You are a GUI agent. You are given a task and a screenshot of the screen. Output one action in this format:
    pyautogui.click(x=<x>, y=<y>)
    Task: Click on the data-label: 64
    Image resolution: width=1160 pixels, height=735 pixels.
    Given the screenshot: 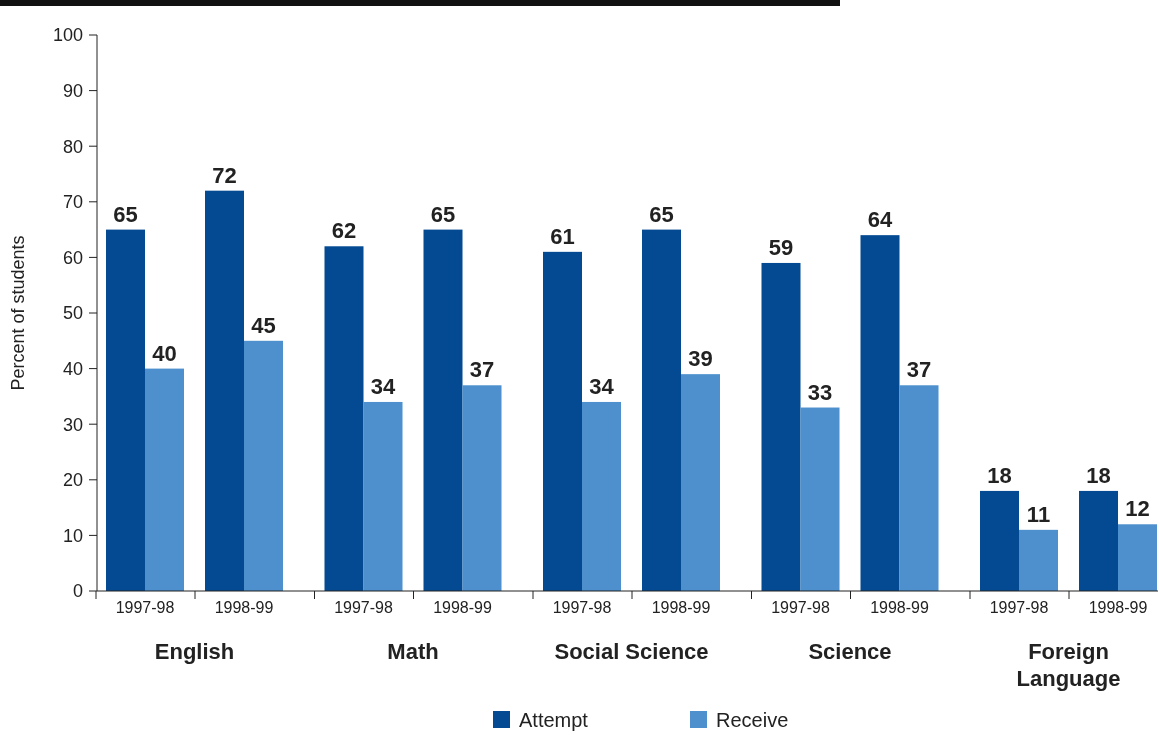 What is the action you would take?
    pyautogui.click(x=880, y=220)
    